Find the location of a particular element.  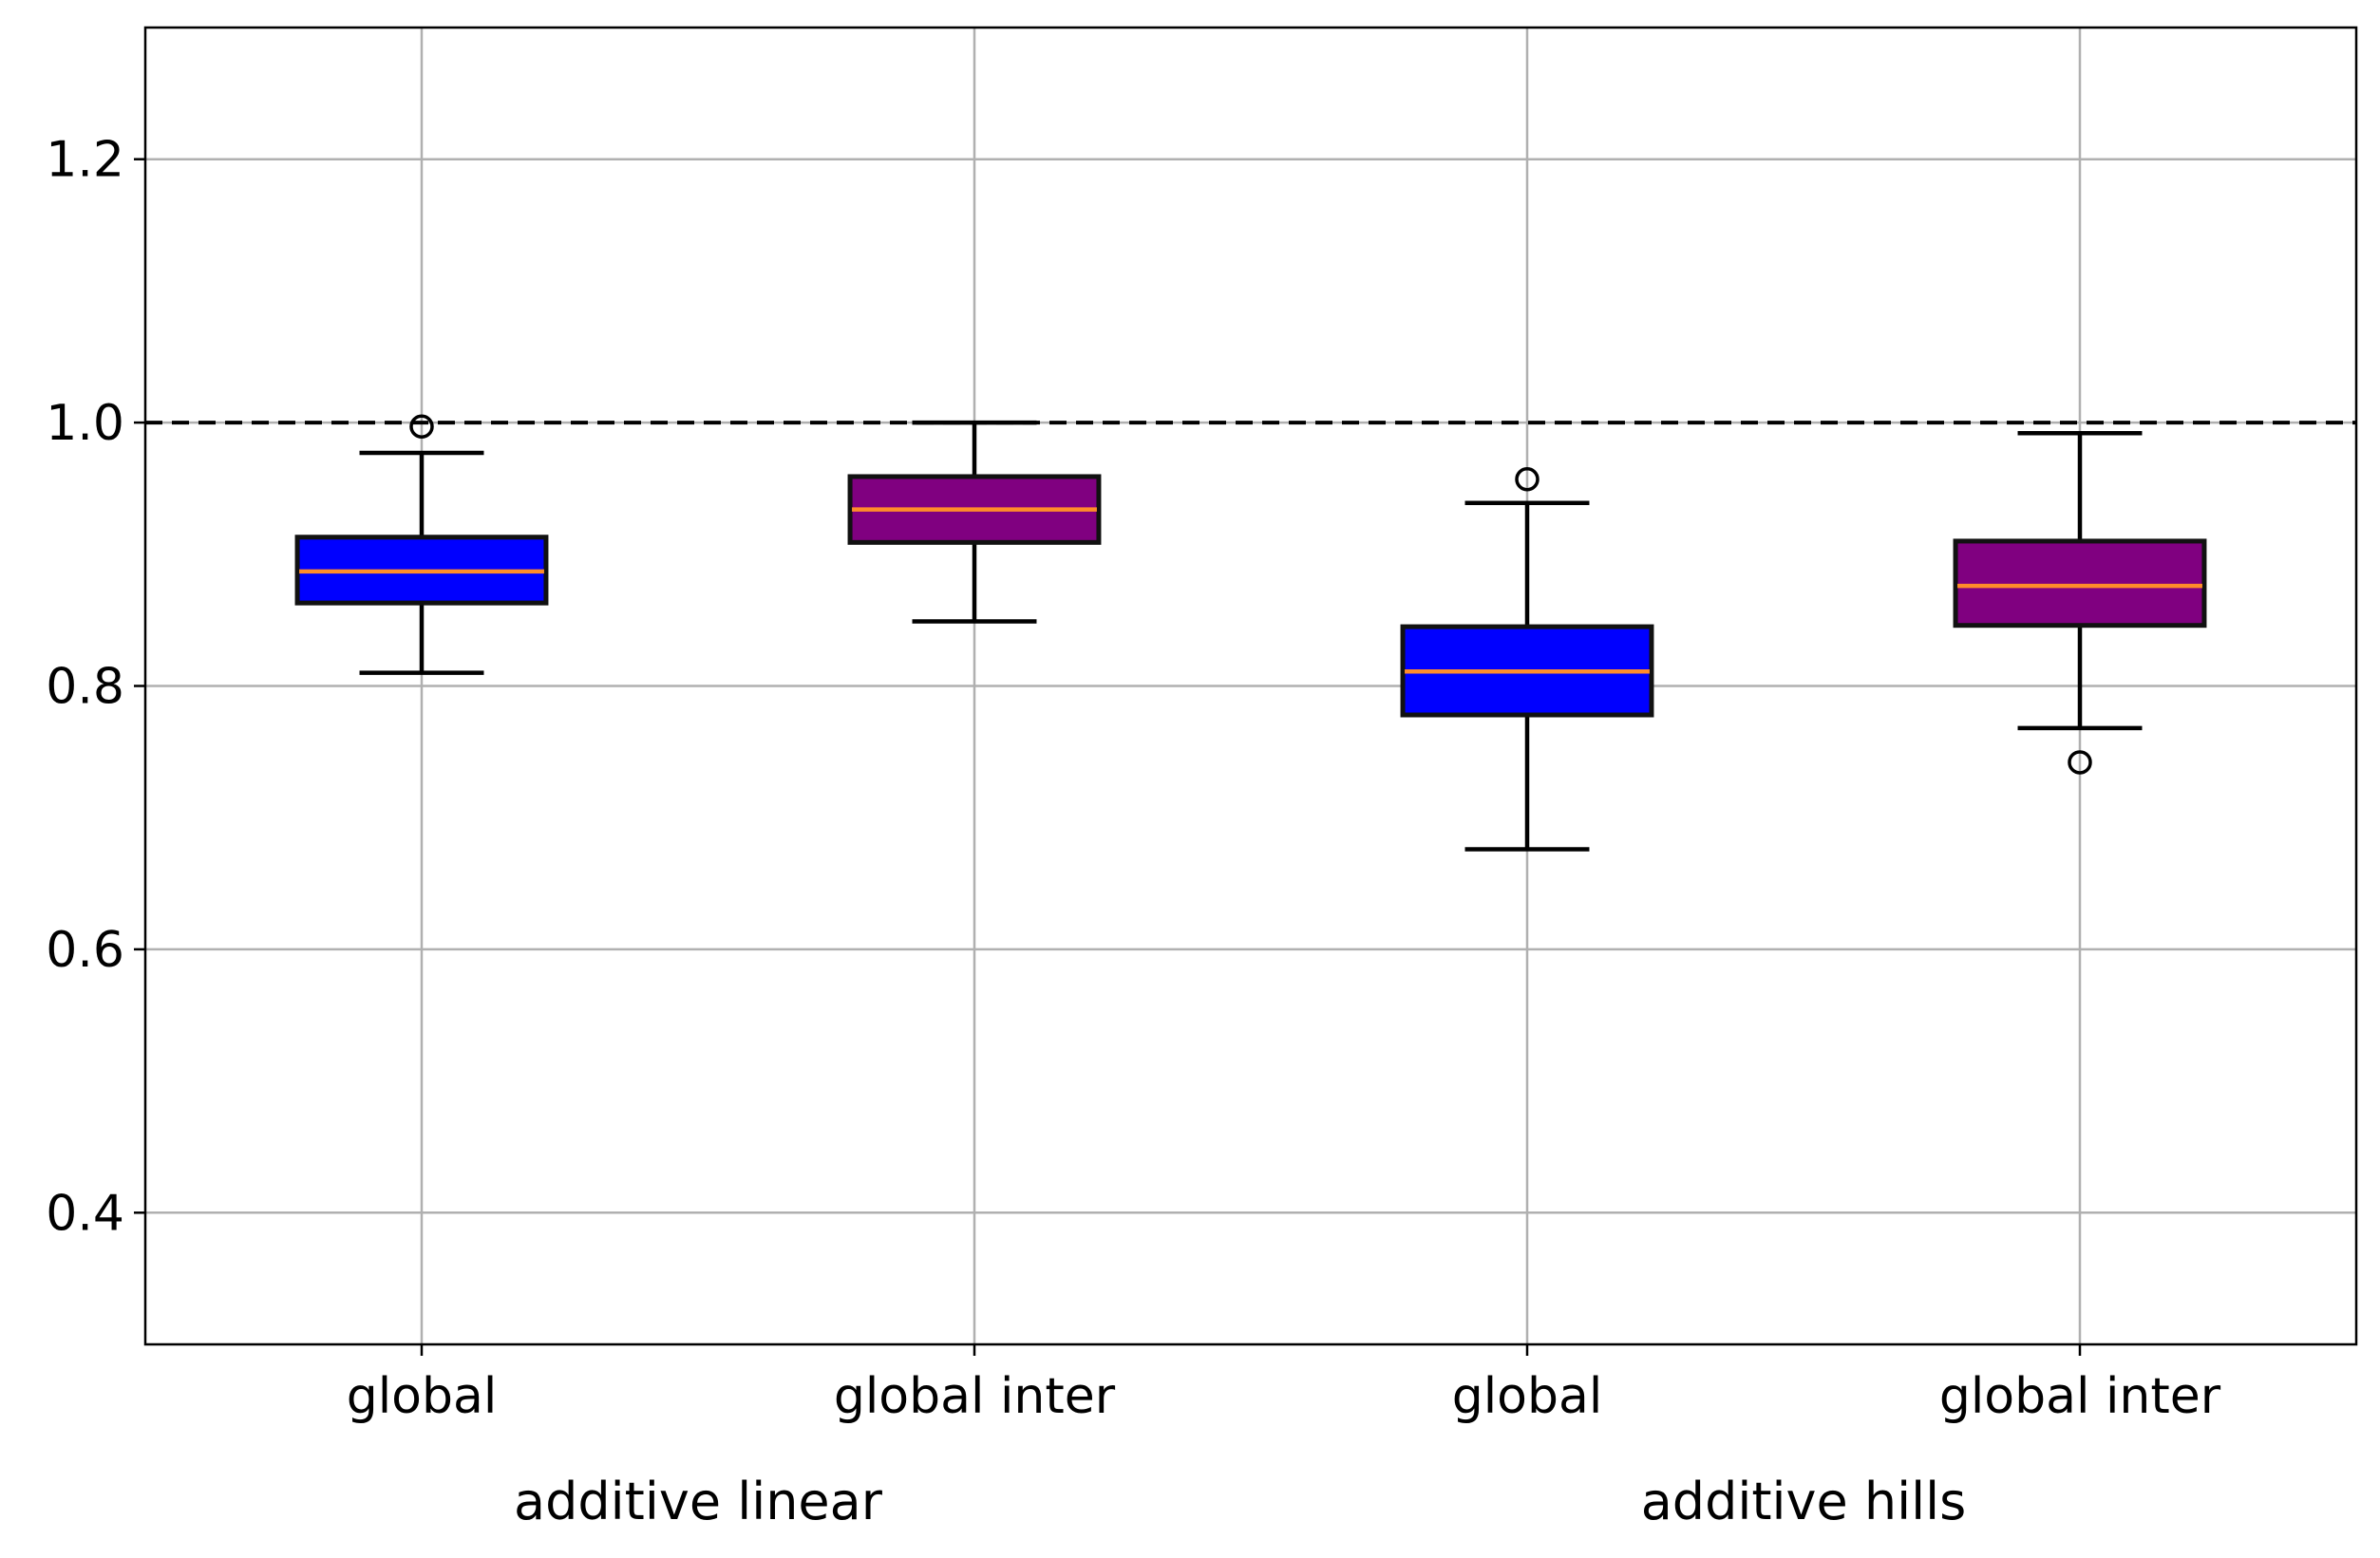

x-axis-group-labels: additive linear additive hills is located at coordinates (1240, 1501).